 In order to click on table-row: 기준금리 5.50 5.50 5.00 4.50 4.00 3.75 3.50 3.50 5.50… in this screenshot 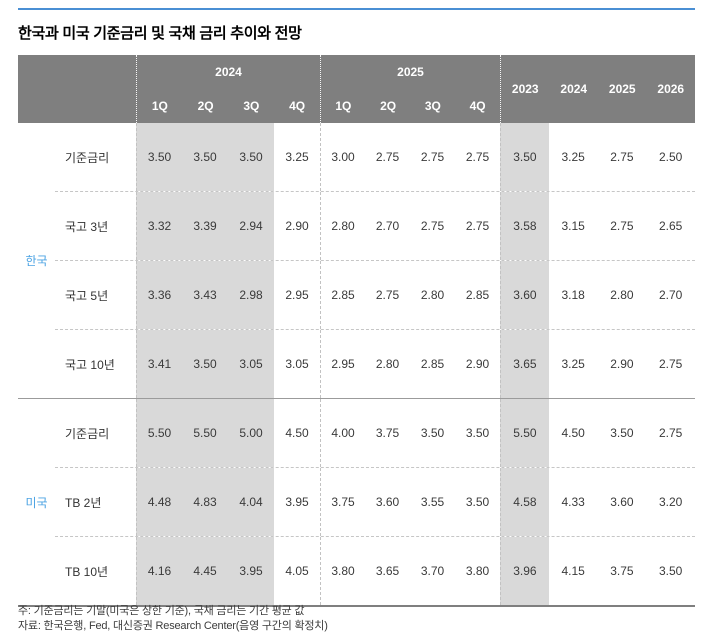, I will do `click(375, 433)`.